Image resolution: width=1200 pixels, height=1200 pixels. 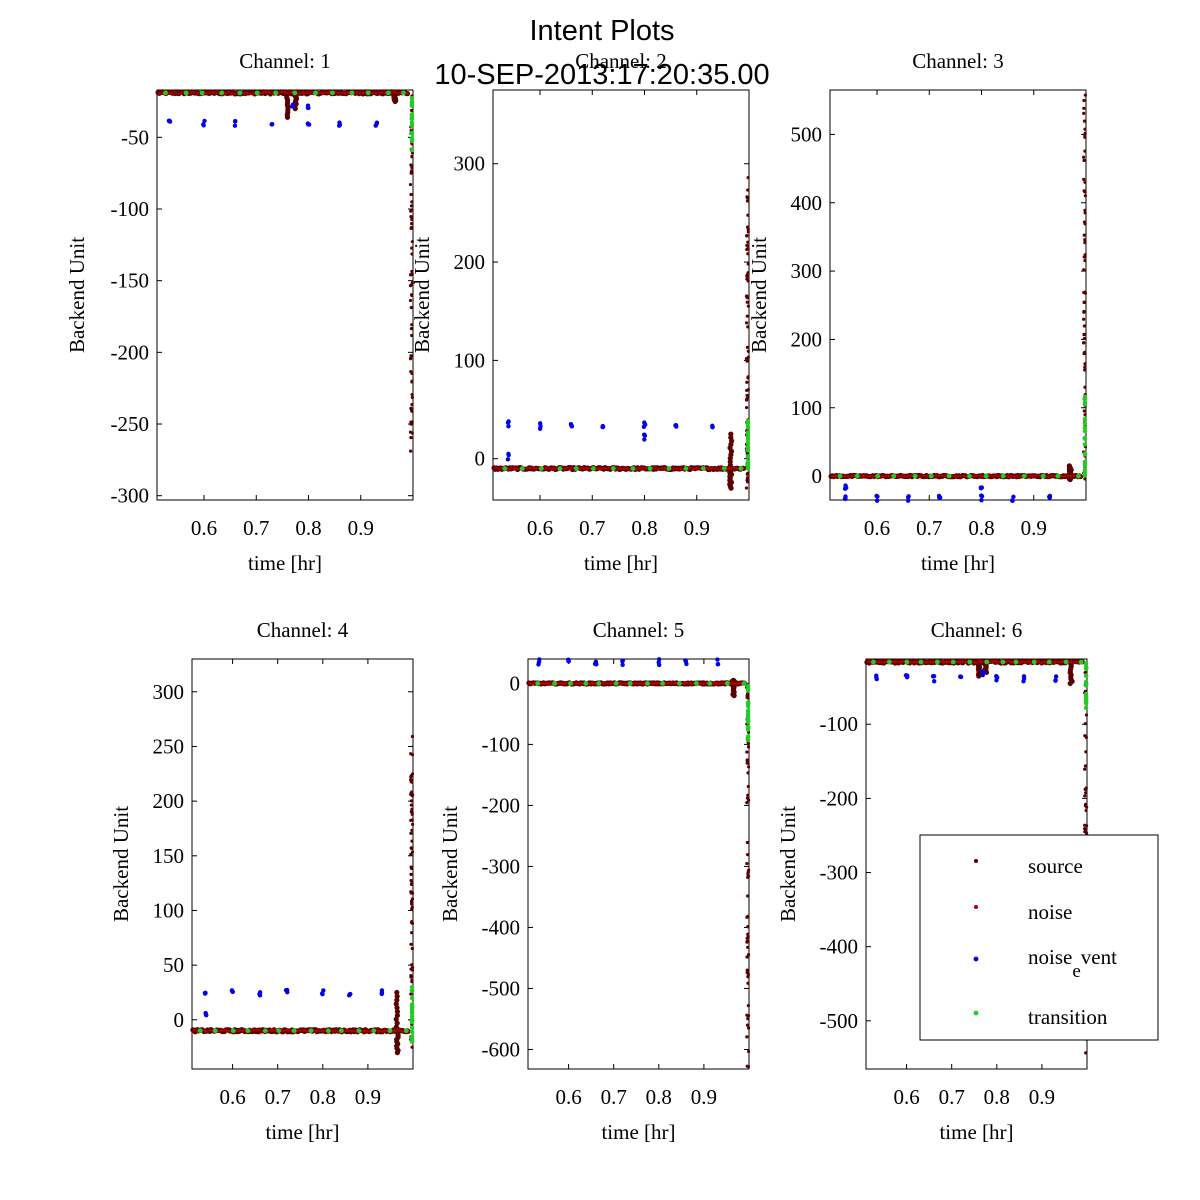 What do you see at coordinates (130, 424) in the screenshot?
I see `y-tick-label: -250` at bounding box center [130, 424].